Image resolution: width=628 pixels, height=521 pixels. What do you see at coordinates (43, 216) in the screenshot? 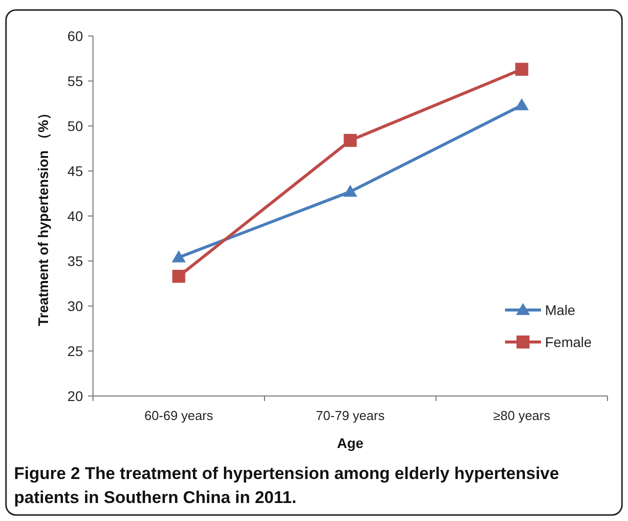
I see `y-axis-title: Treatment of hypertension （%）` at bounding box center [43, 216].